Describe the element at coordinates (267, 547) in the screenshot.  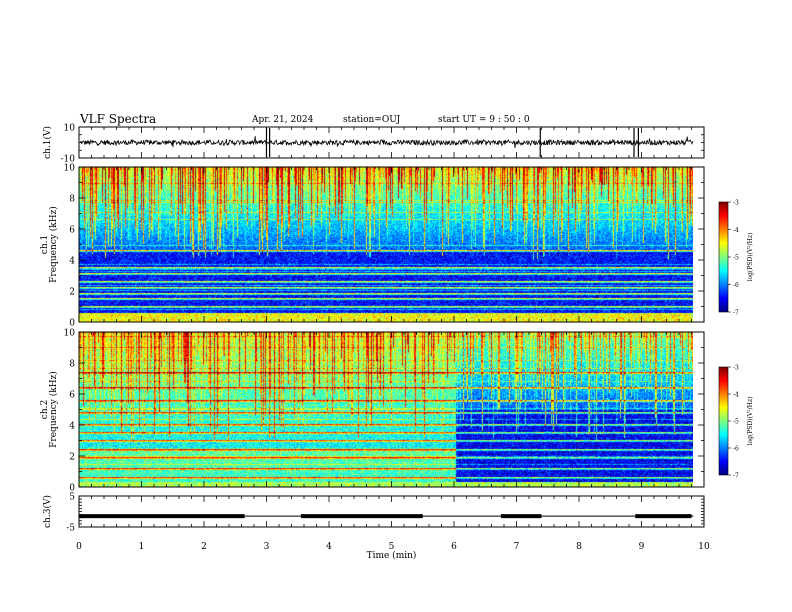
I see `x-tick-label: 3` at that location.